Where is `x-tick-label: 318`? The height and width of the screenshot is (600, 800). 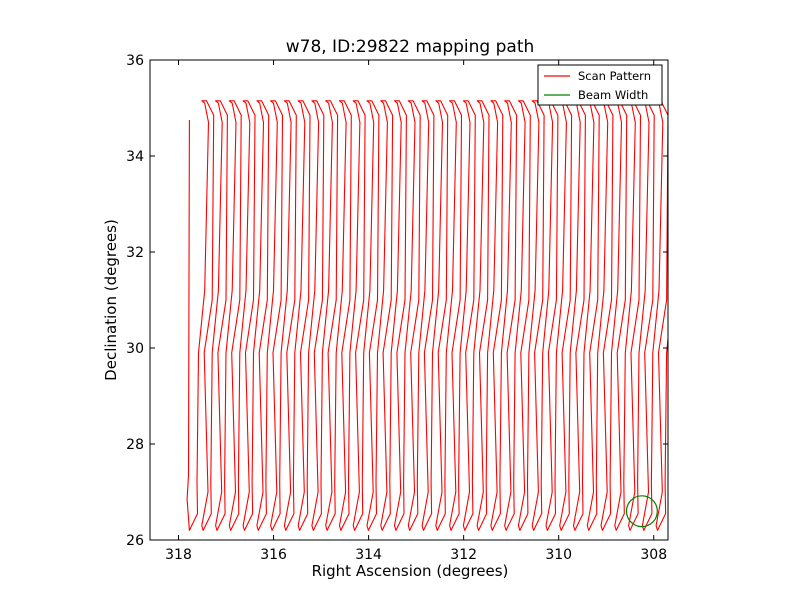
x-tick-label: 318 is located at coordinates (178, 555).